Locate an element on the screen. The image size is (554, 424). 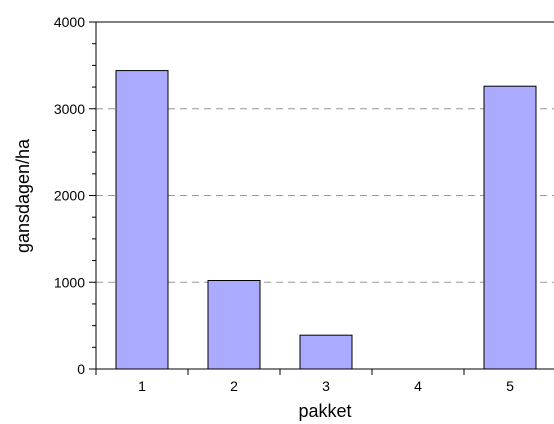
x-tick-label: 5 is located at coordinates (510, 386).